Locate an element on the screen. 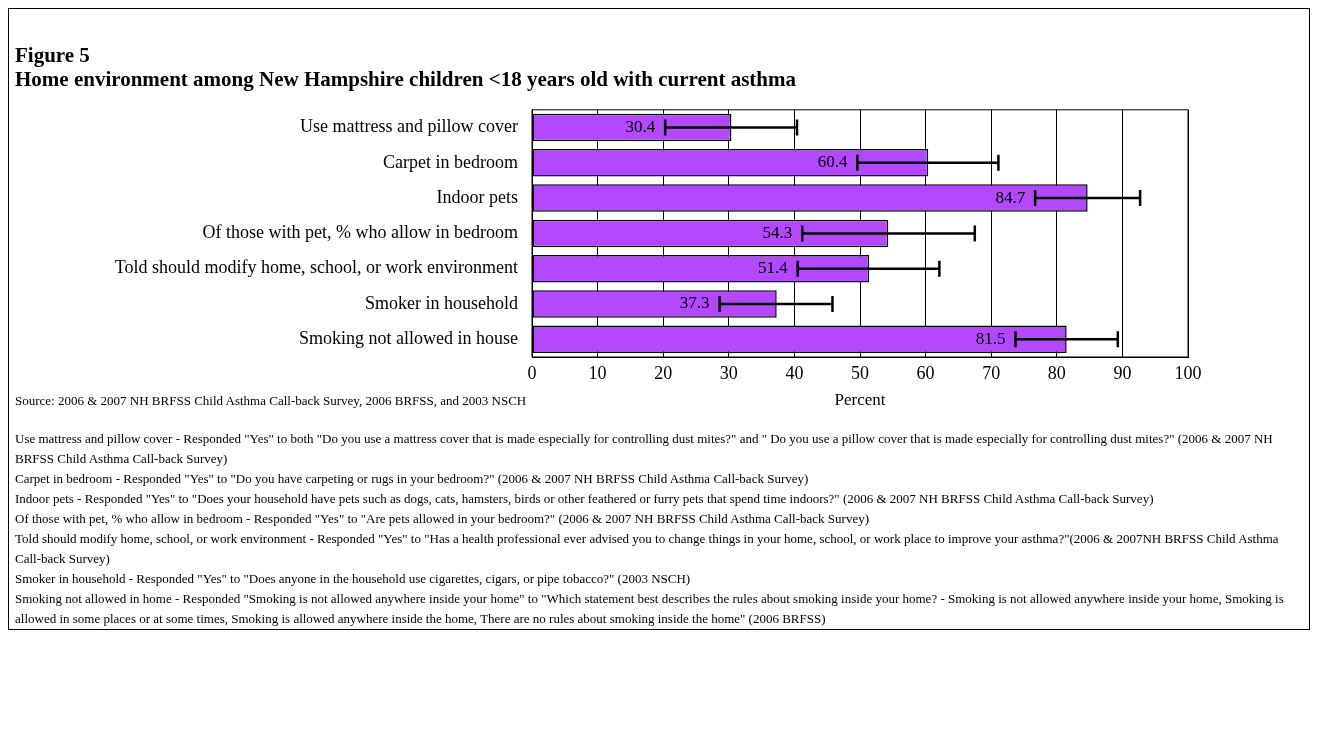 This screenshot has width=1320, height=744. text: Use mattress and pillow cover - Responded "Yes" to both "Do you use a mattress cover that is made especially for controlling dust mites?" and " Do you use a pillow cover that is made especially for controlling dust mites?" (2006 & 2007 NH BRFSS Child Asthma Call-back Survey) is located at coordinates (644, 449).